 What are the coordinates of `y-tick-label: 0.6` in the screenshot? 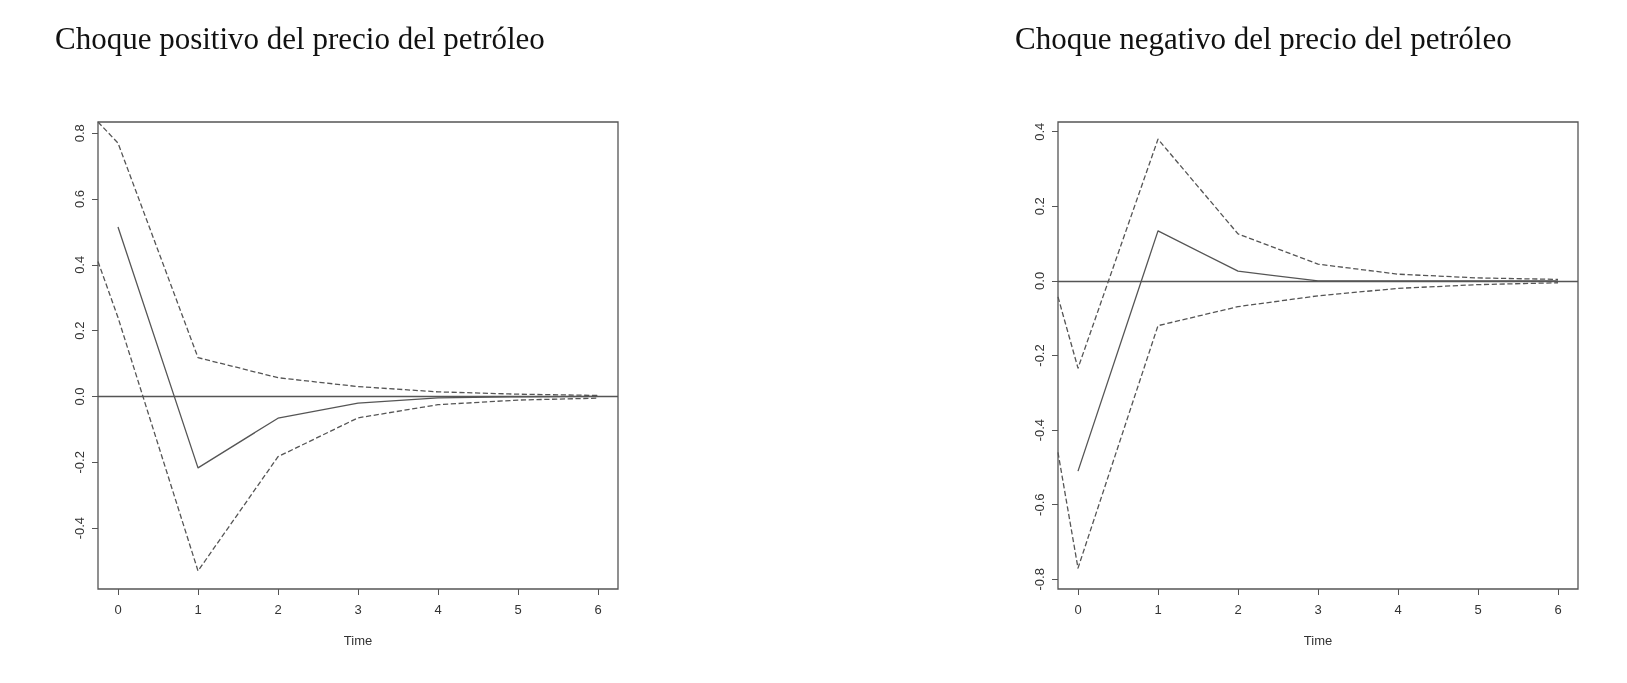 It's located at (79, 199).